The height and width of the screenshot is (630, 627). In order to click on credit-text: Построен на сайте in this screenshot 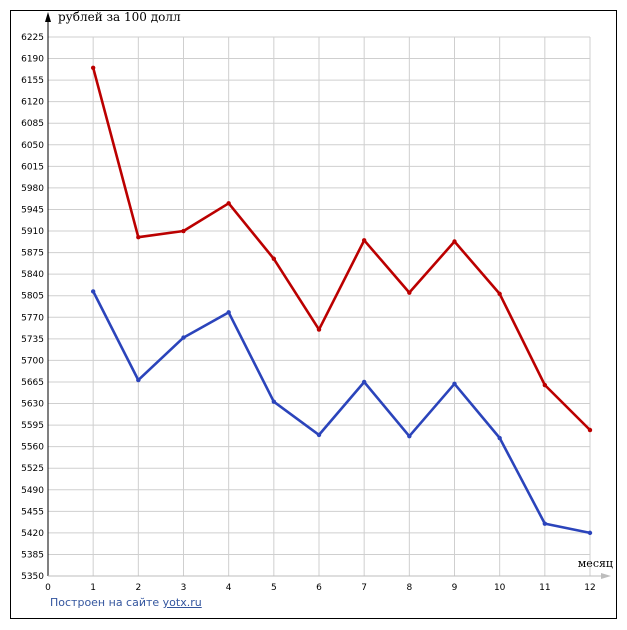, I will do `click(105, 602)`.